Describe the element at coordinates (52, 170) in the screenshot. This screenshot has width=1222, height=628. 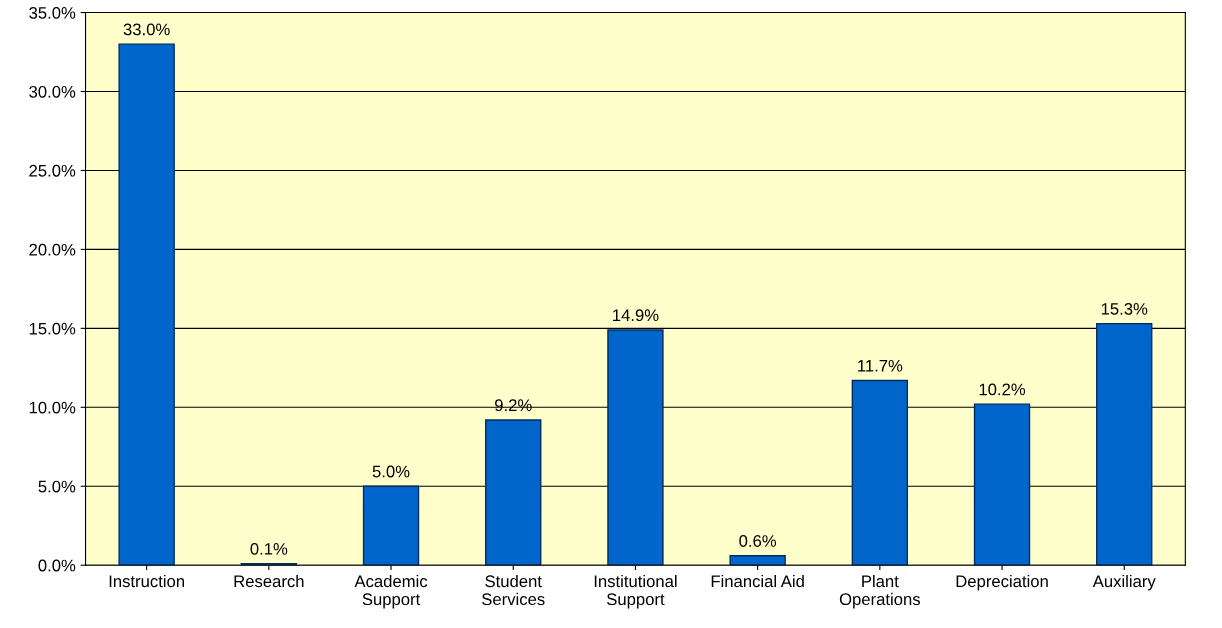
I see `y-tick-label: 25.0%` at that location.